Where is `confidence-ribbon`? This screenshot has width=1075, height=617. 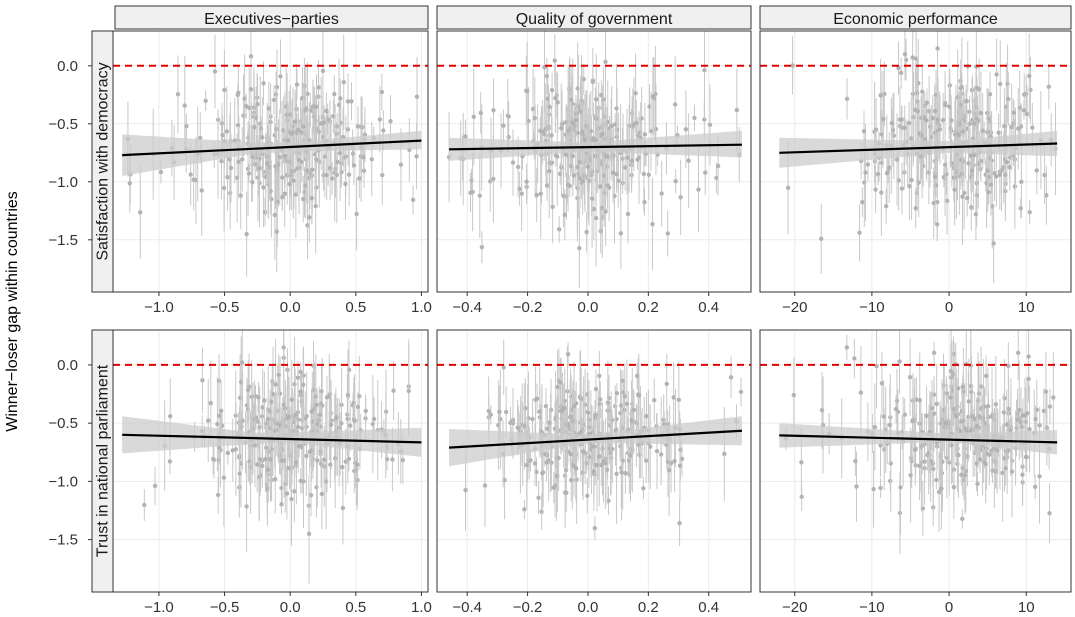
confidence-ribbon is located at coordinates (272, 436).